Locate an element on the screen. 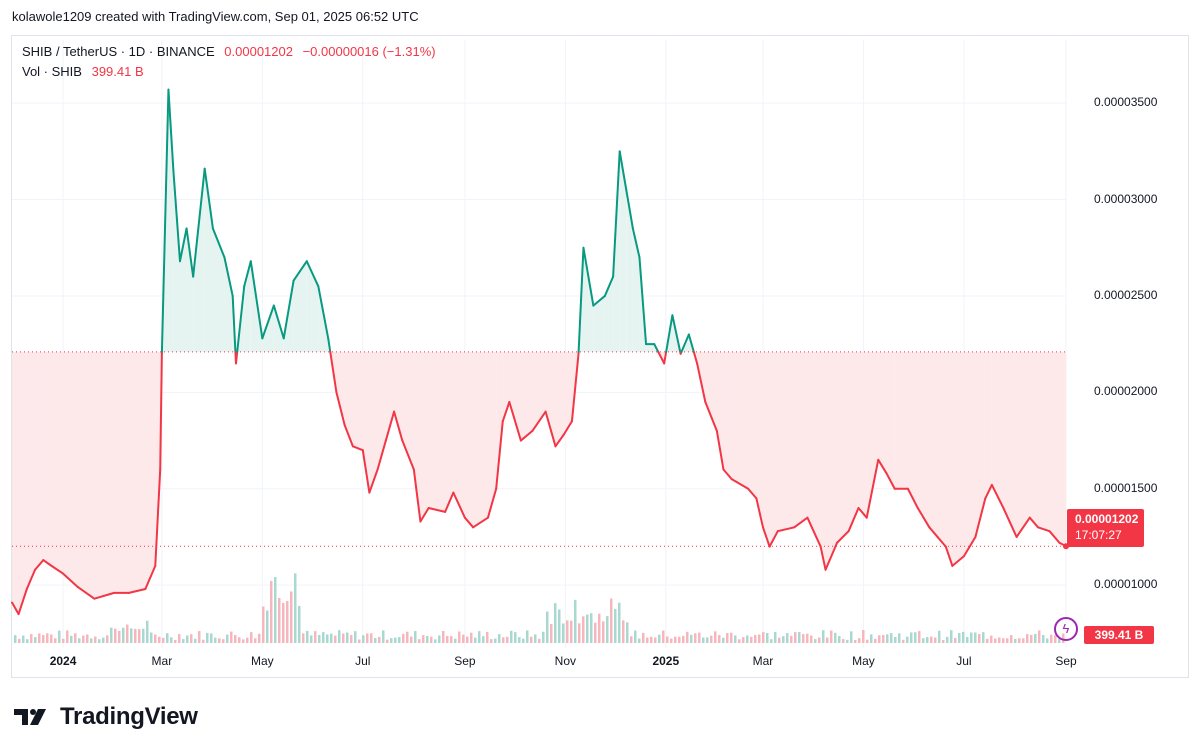 The image size is (1200, 753). y-tick-label: 0.00001500 is located at coordinates (1126, 487).